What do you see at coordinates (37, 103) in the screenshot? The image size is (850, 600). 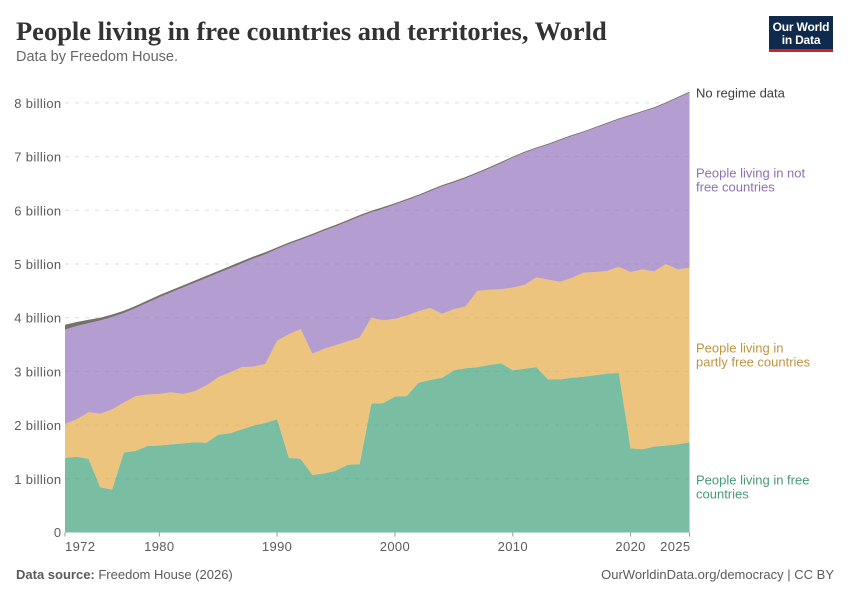 I see `svg-text: 8 billion` at bounding box center [37, 103].